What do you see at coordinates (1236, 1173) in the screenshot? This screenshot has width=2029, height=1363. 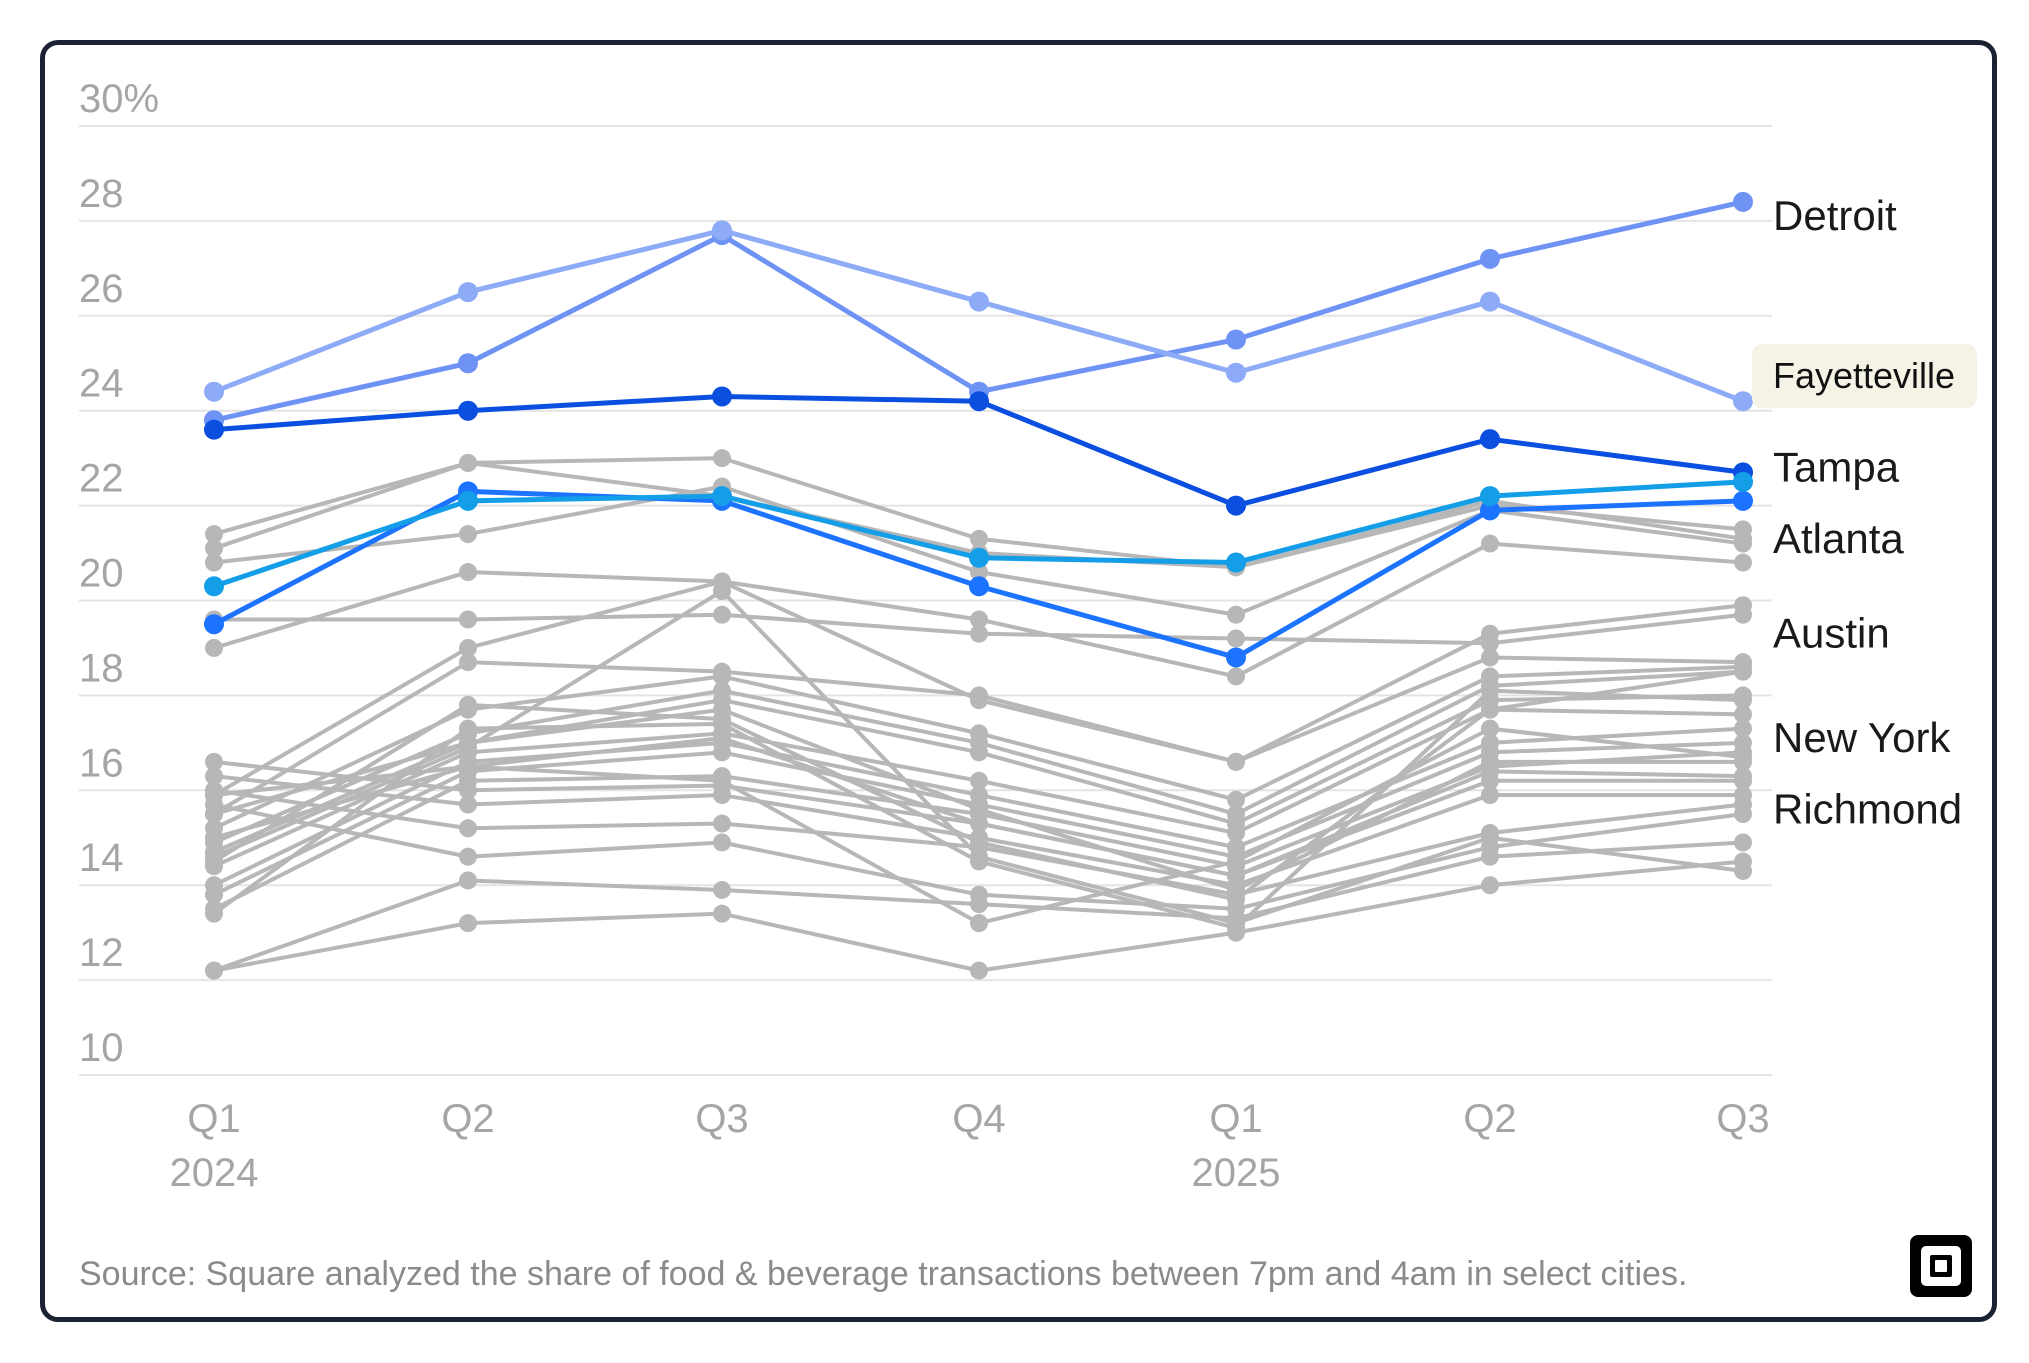 I see `x-year-label: 2025` at bounding box center [1236, 1173].